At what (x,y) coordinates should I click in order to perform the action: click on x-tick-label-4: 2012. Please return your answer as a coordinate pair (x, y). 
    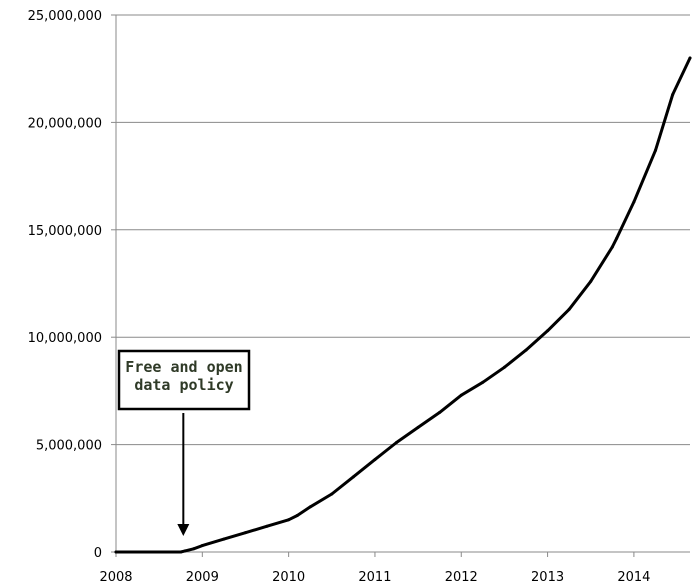
    Looking at the image, I should click on (461, 577).